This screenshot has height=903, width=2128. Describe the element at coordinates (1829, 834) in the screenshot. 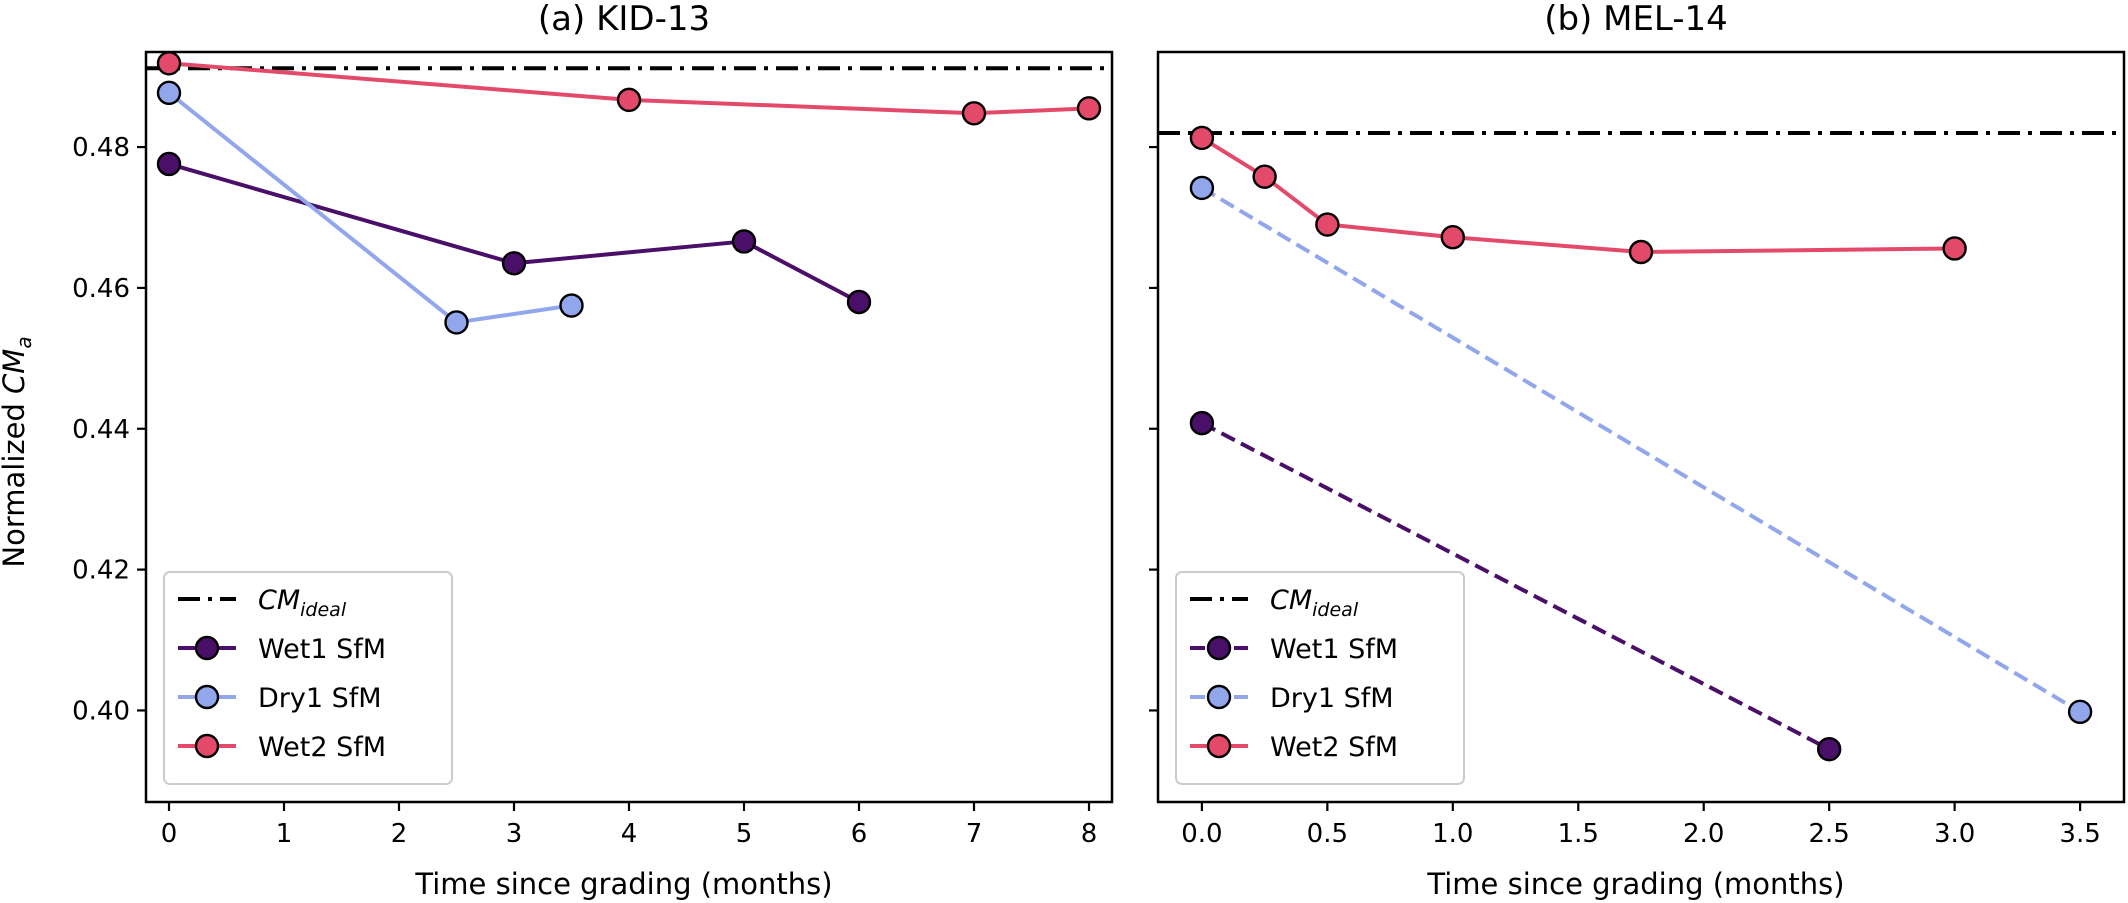

I see `x-tick-label-2-5: 2.5` at that location.